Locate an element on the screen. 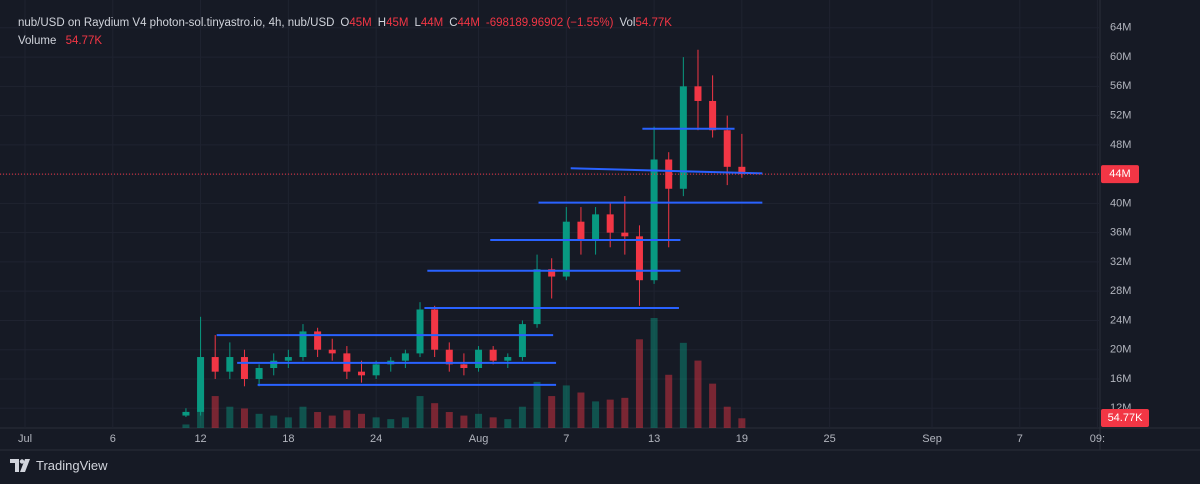 The height and width of the screenshot is (484, 1200). volume-title: Volume is located at coordinates (37, 41).